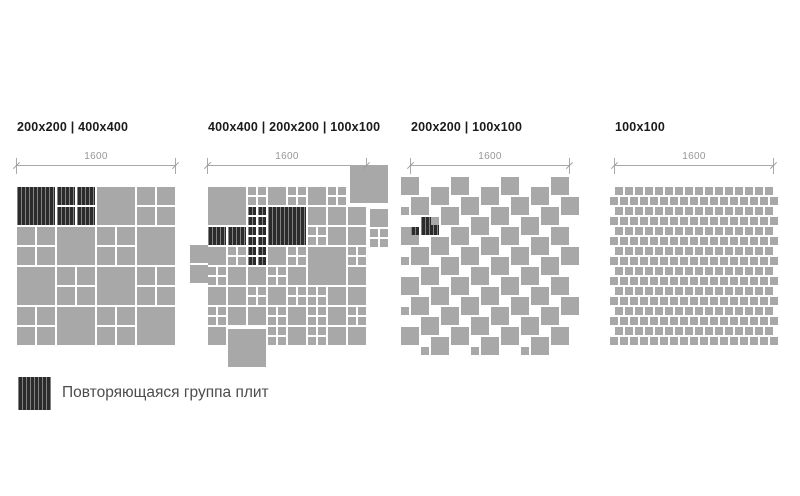  I want to click on tile-dark-repeating-group, so click(262, 251).